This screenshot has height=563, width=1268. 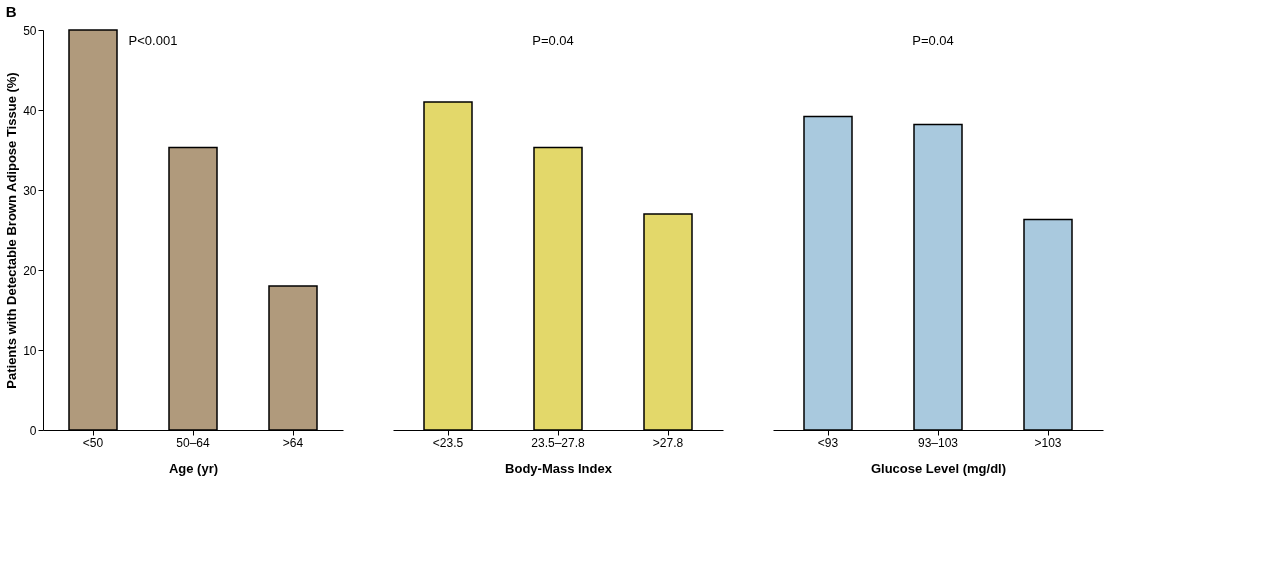 I want to click on x-tick-label: <93, so click(x=828, y=442).